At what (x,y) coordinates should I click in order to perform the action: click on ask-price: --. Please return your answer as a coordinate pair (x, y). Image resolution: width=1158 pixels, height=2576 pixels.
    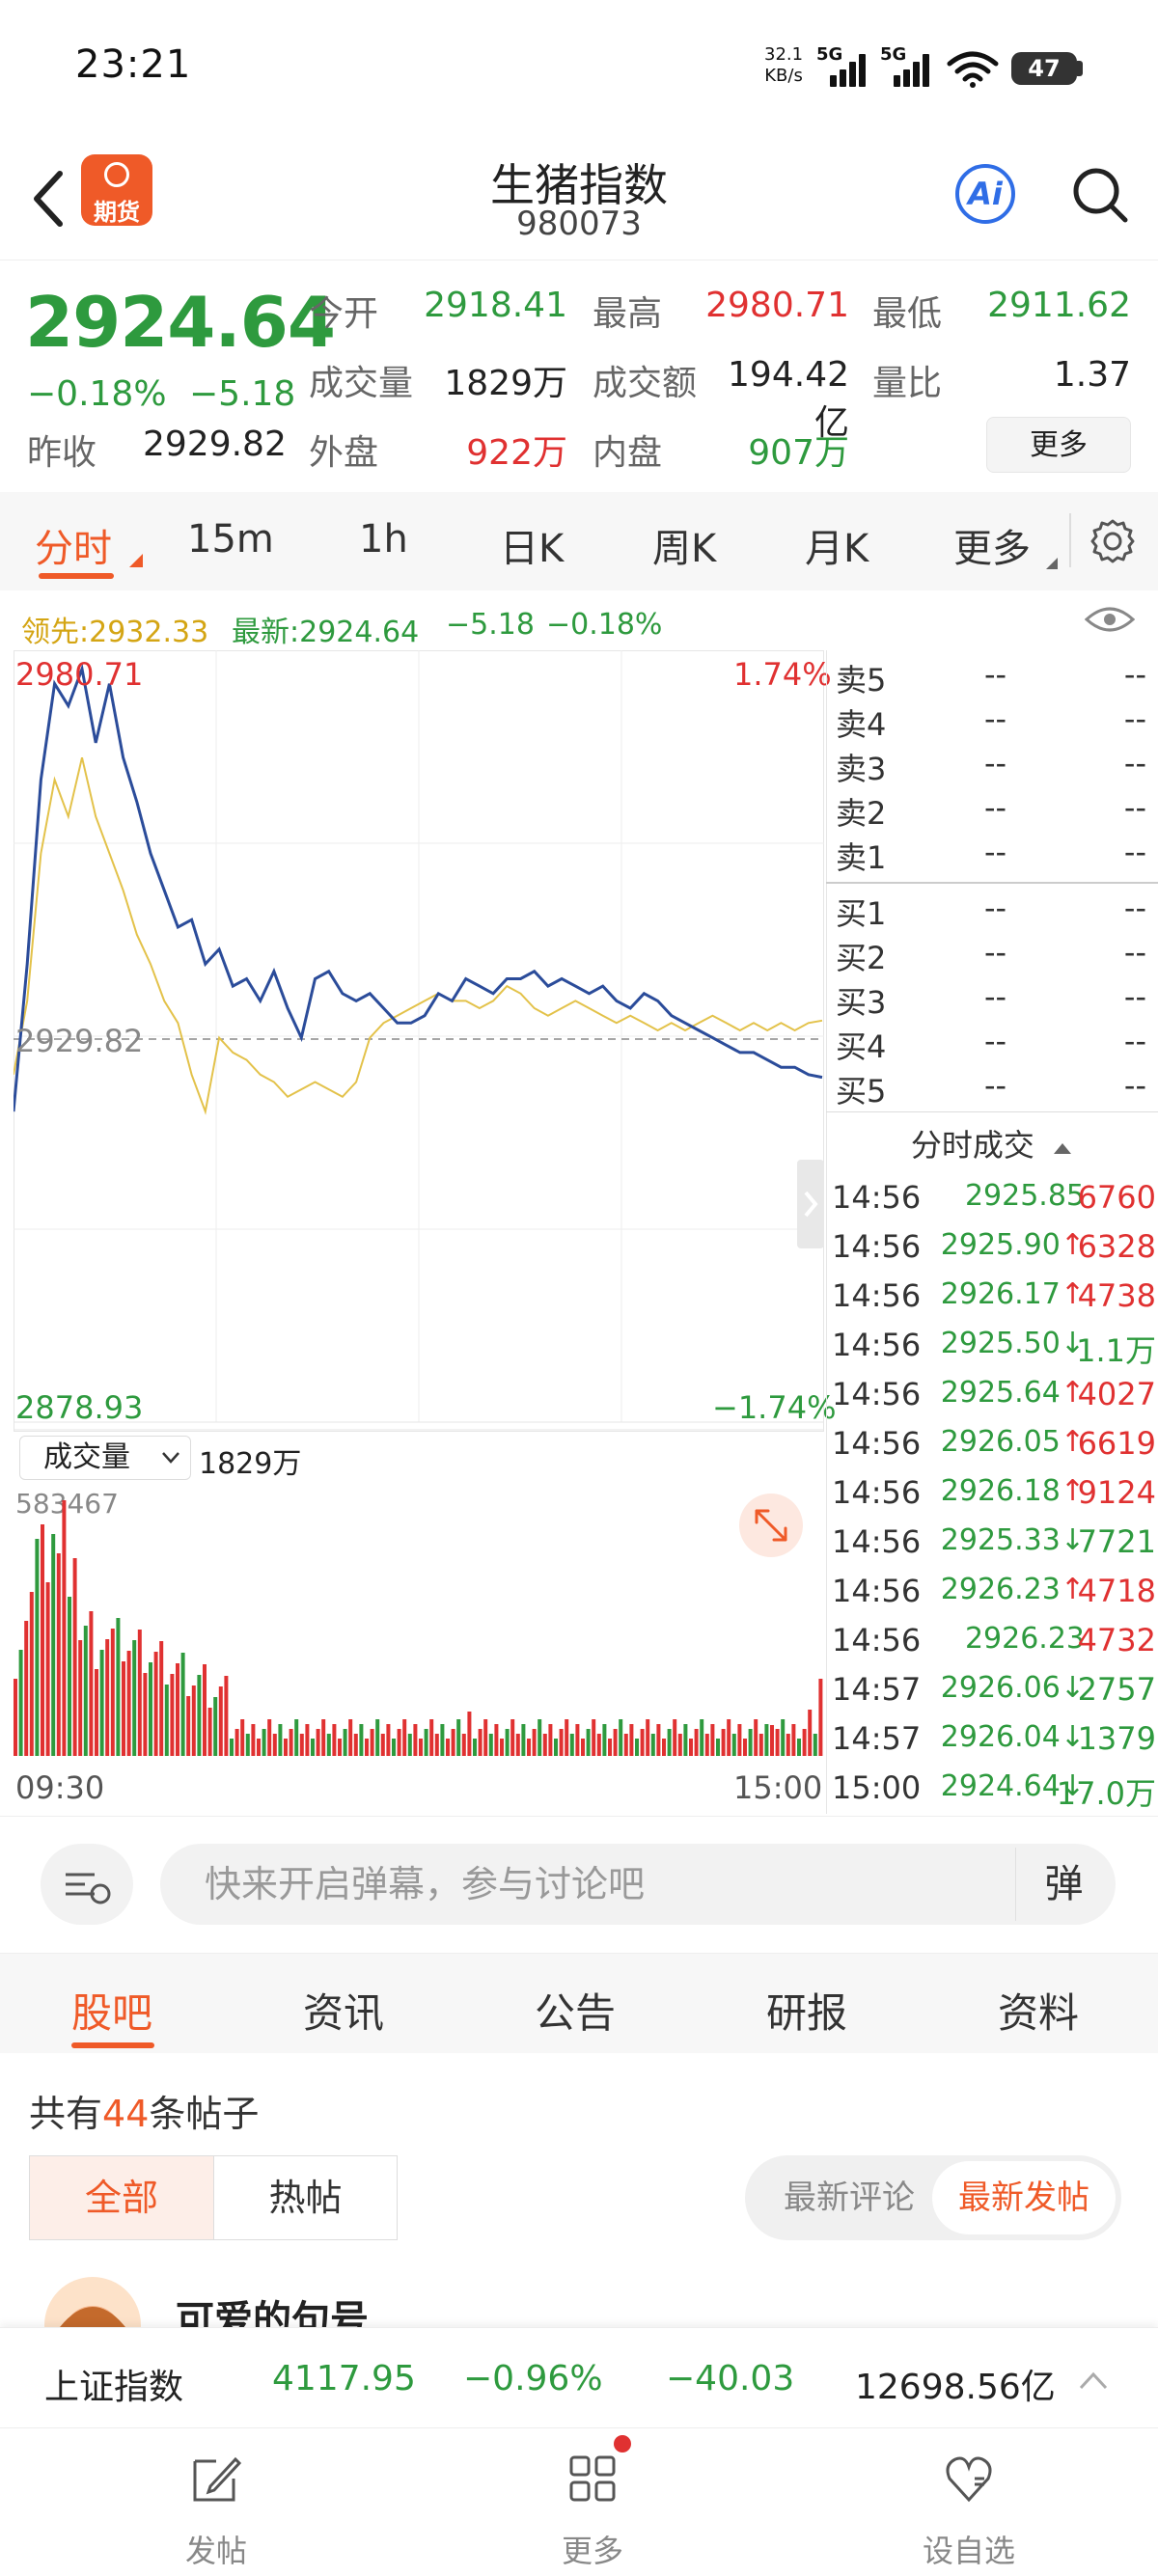
    Looking at the image, I should click on (995, 718).